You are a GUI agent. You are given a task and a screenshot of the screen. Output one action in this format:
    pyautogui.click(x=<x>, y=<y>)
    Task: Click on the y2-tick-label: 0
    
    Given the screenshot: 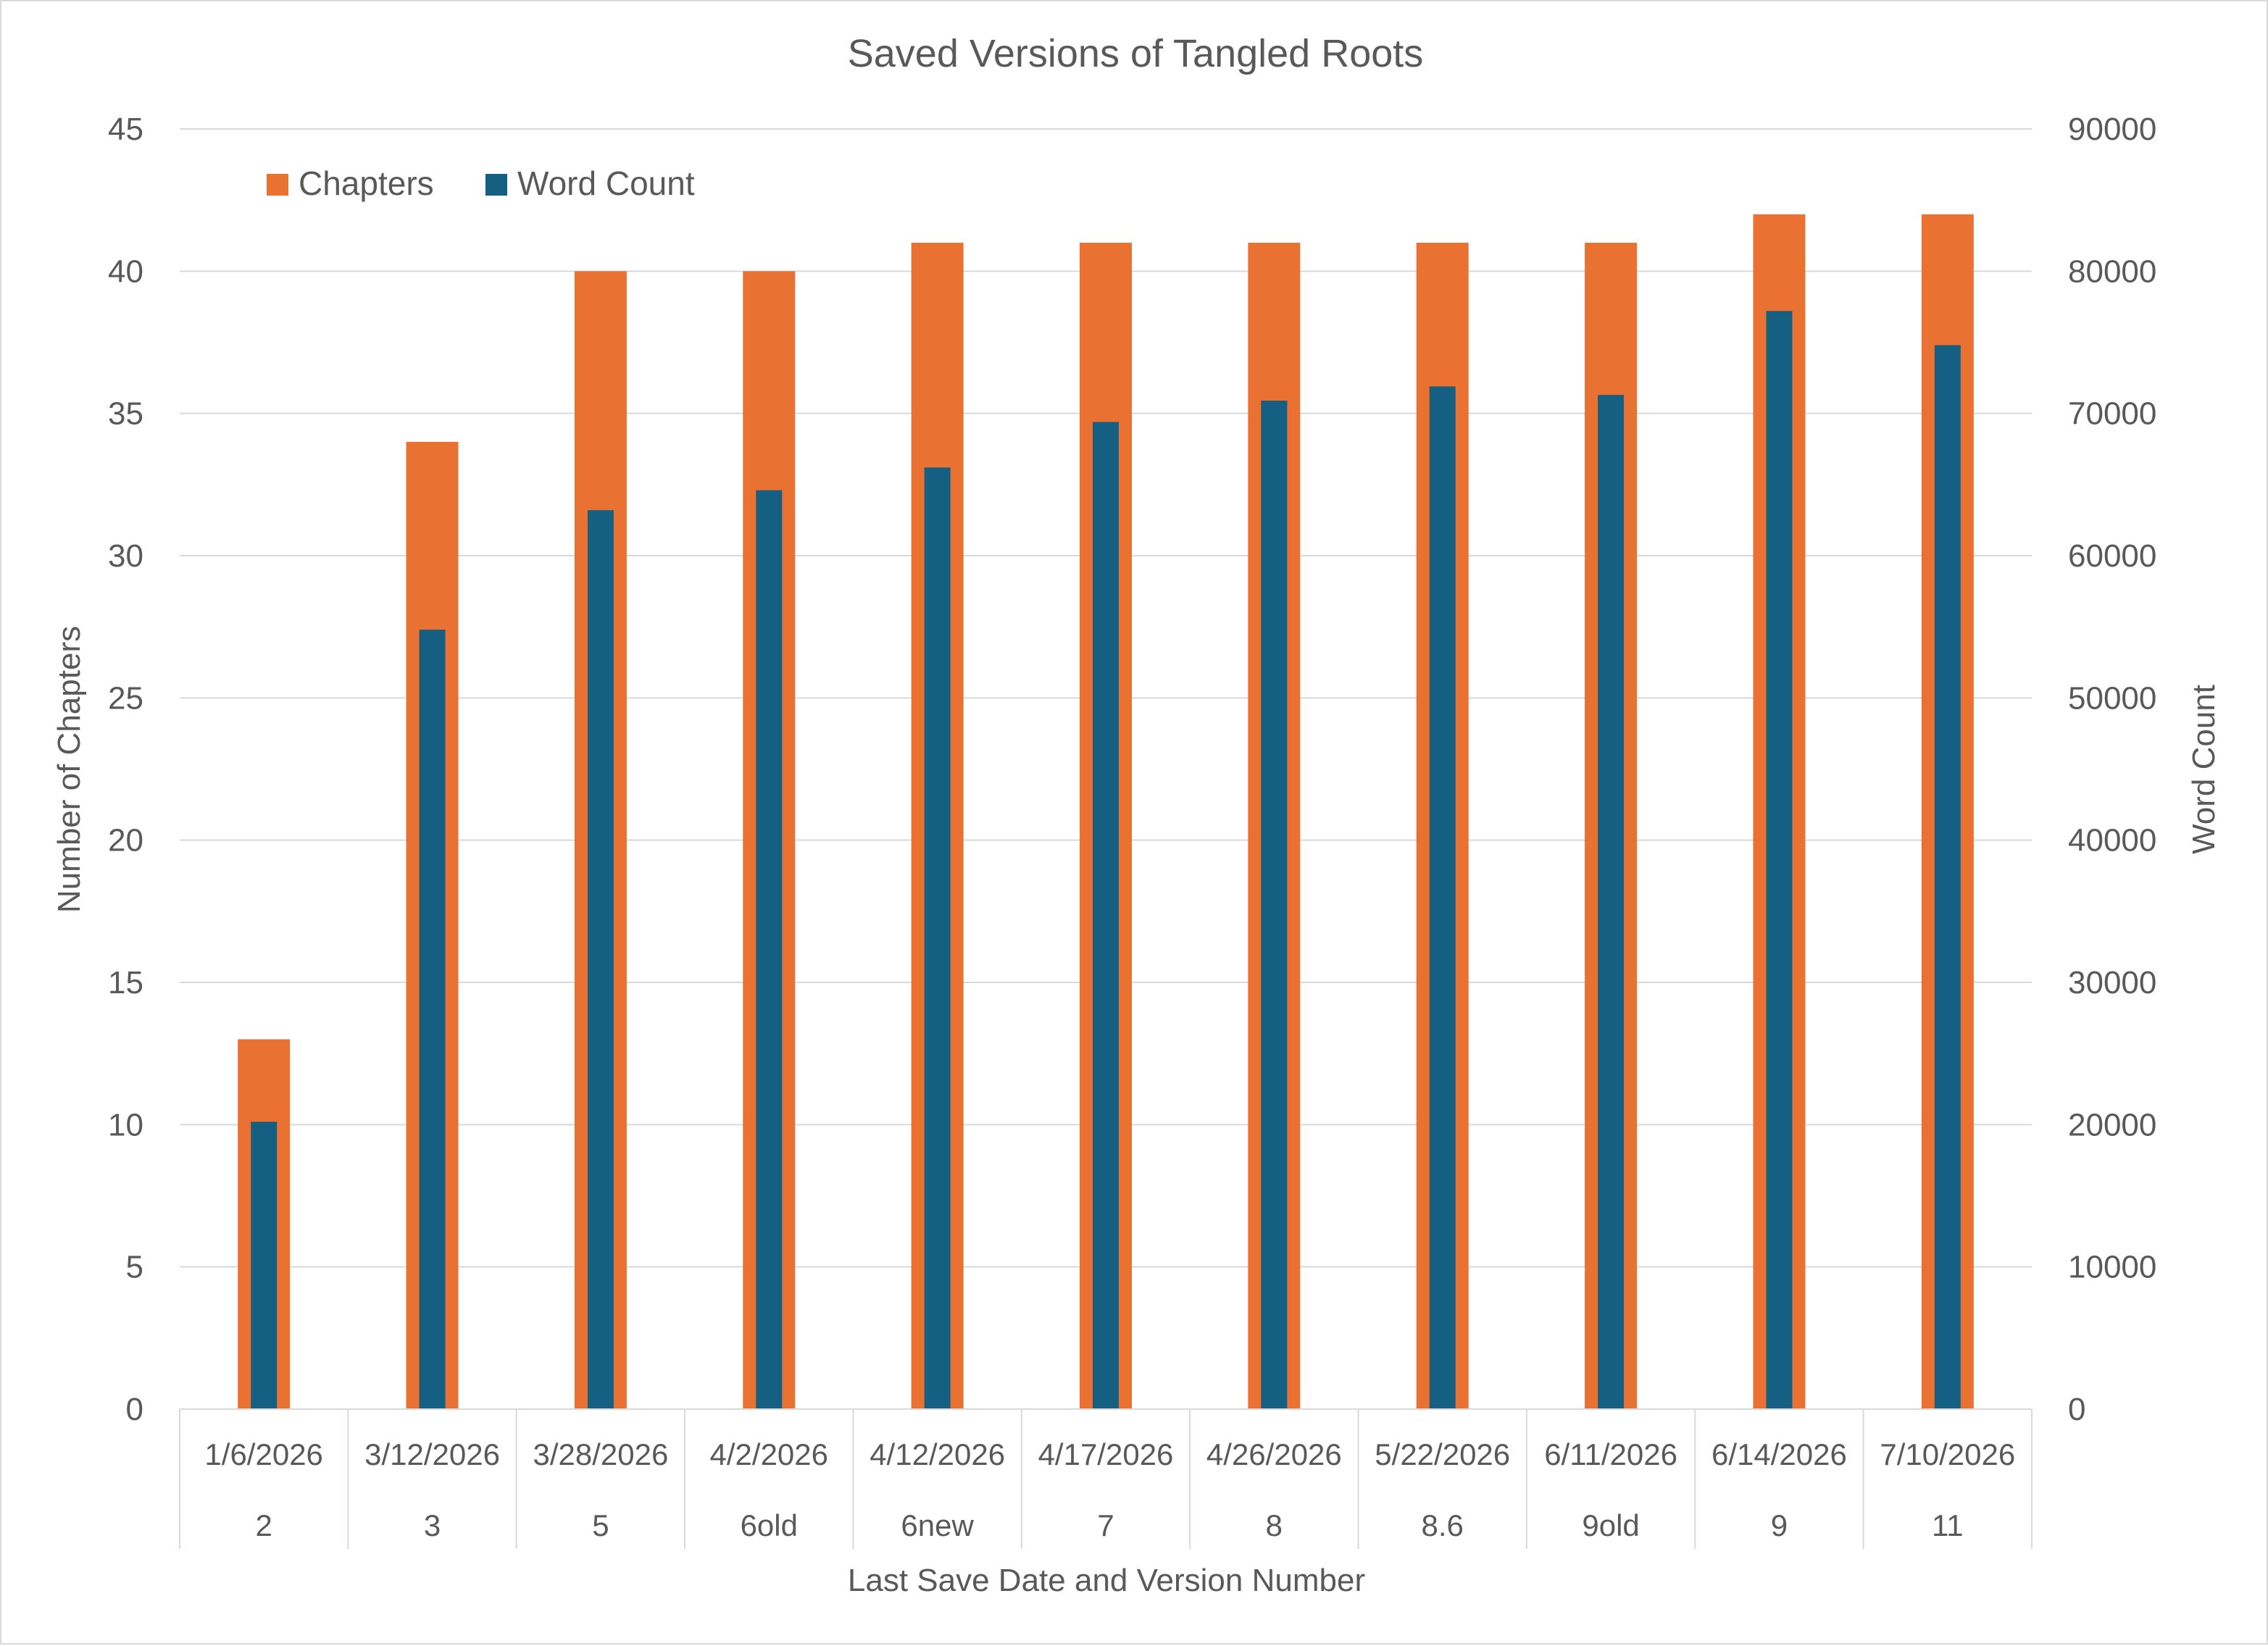 What is the action you would take?
    pyautogui.click(x=2077, y=1409)
    